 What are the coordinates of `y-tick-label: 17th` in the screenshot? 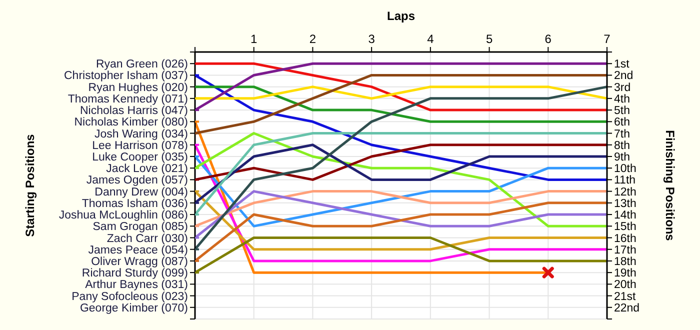 It's located at (625, 250).